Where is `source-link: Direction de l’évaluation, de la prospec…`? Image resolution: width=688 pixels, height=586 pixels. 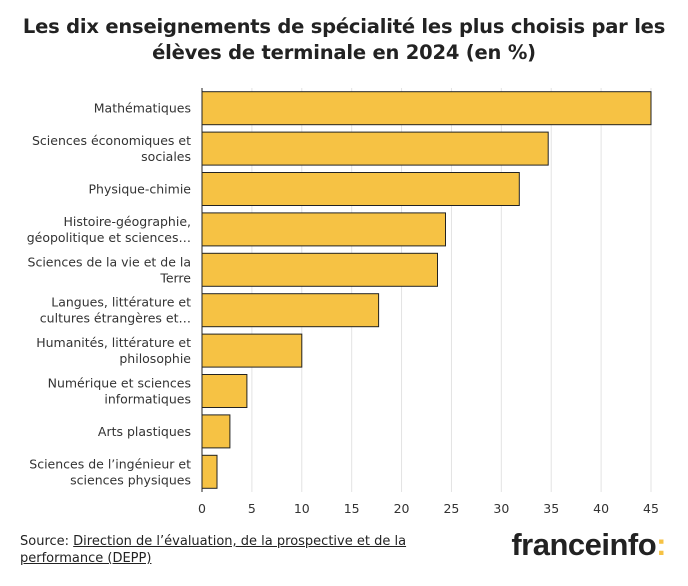 source-link: Direction de l’évaluation, de la prospec… is located at coordinates (213, 550).